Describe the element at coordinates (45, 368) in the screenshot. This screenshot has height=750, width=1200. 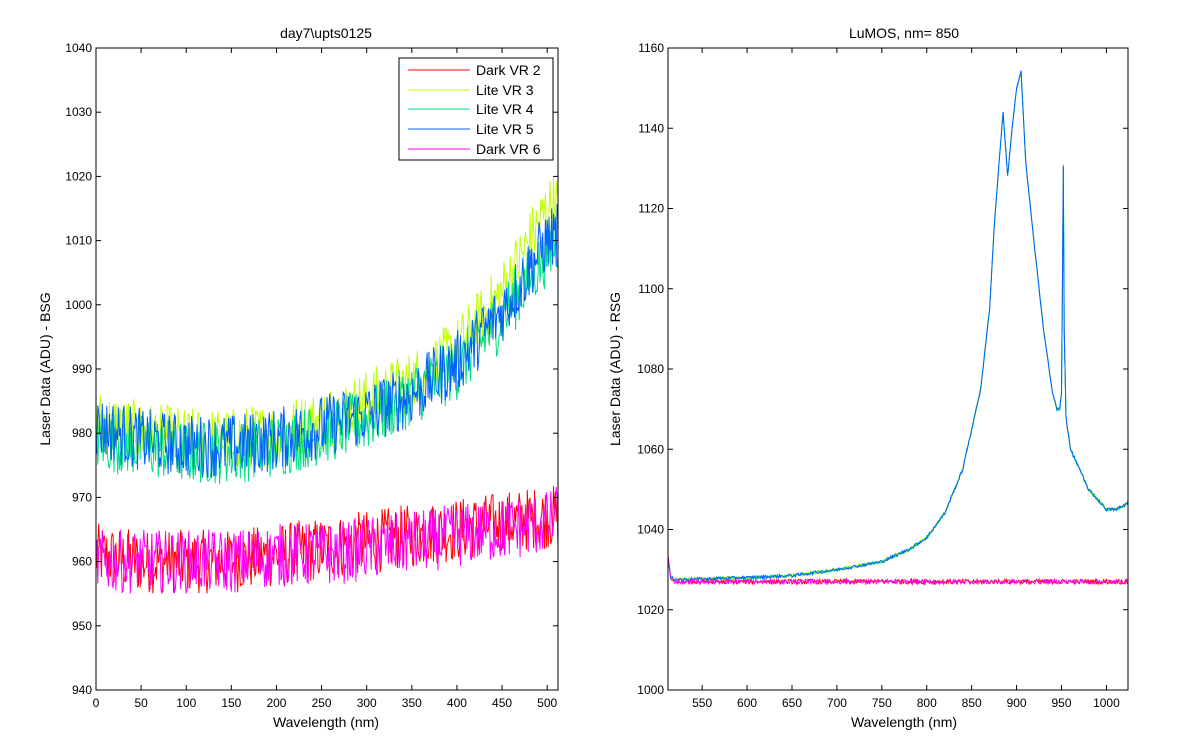
I see `left-y-axis-label: Laser Data (ADU) - BSG` at that location.